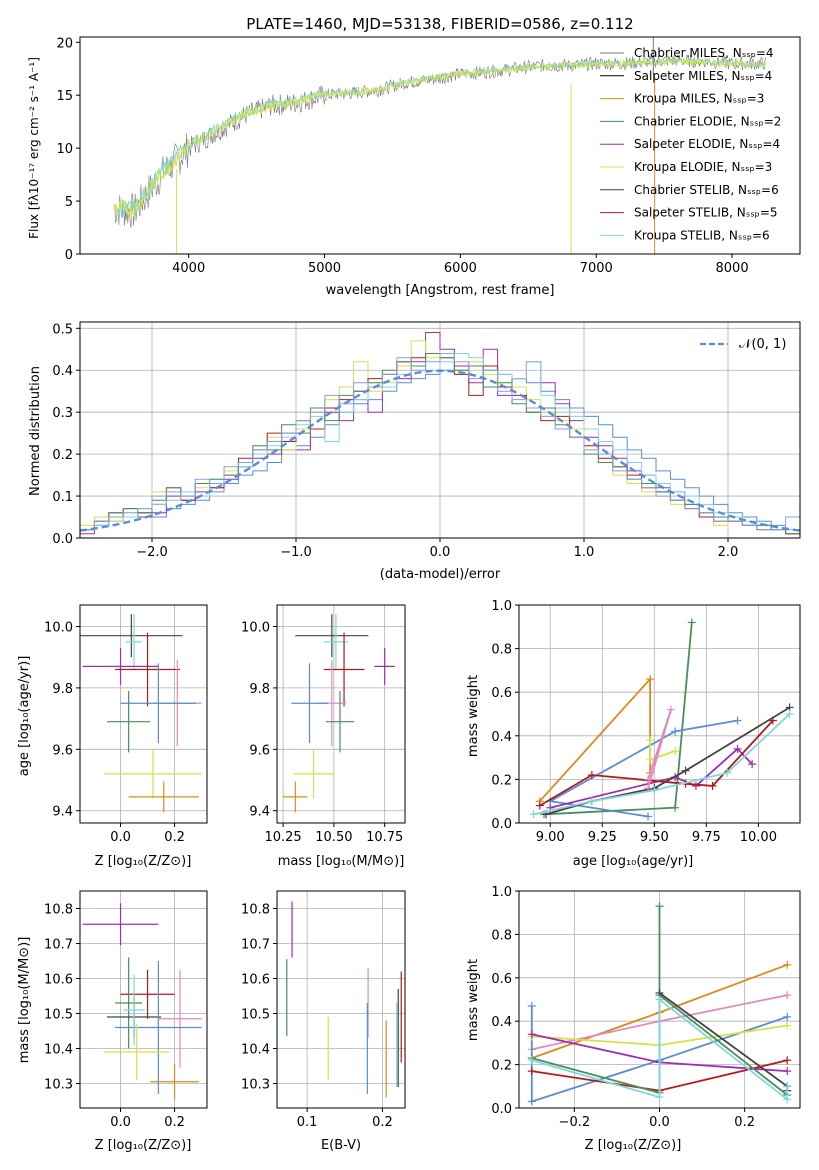 Image resolution: width=819 pixels, height=1170 pixels. I want to click on legend-label: Kroupa ELODIE, Nₛₛₚ=3, so click(703, 167).